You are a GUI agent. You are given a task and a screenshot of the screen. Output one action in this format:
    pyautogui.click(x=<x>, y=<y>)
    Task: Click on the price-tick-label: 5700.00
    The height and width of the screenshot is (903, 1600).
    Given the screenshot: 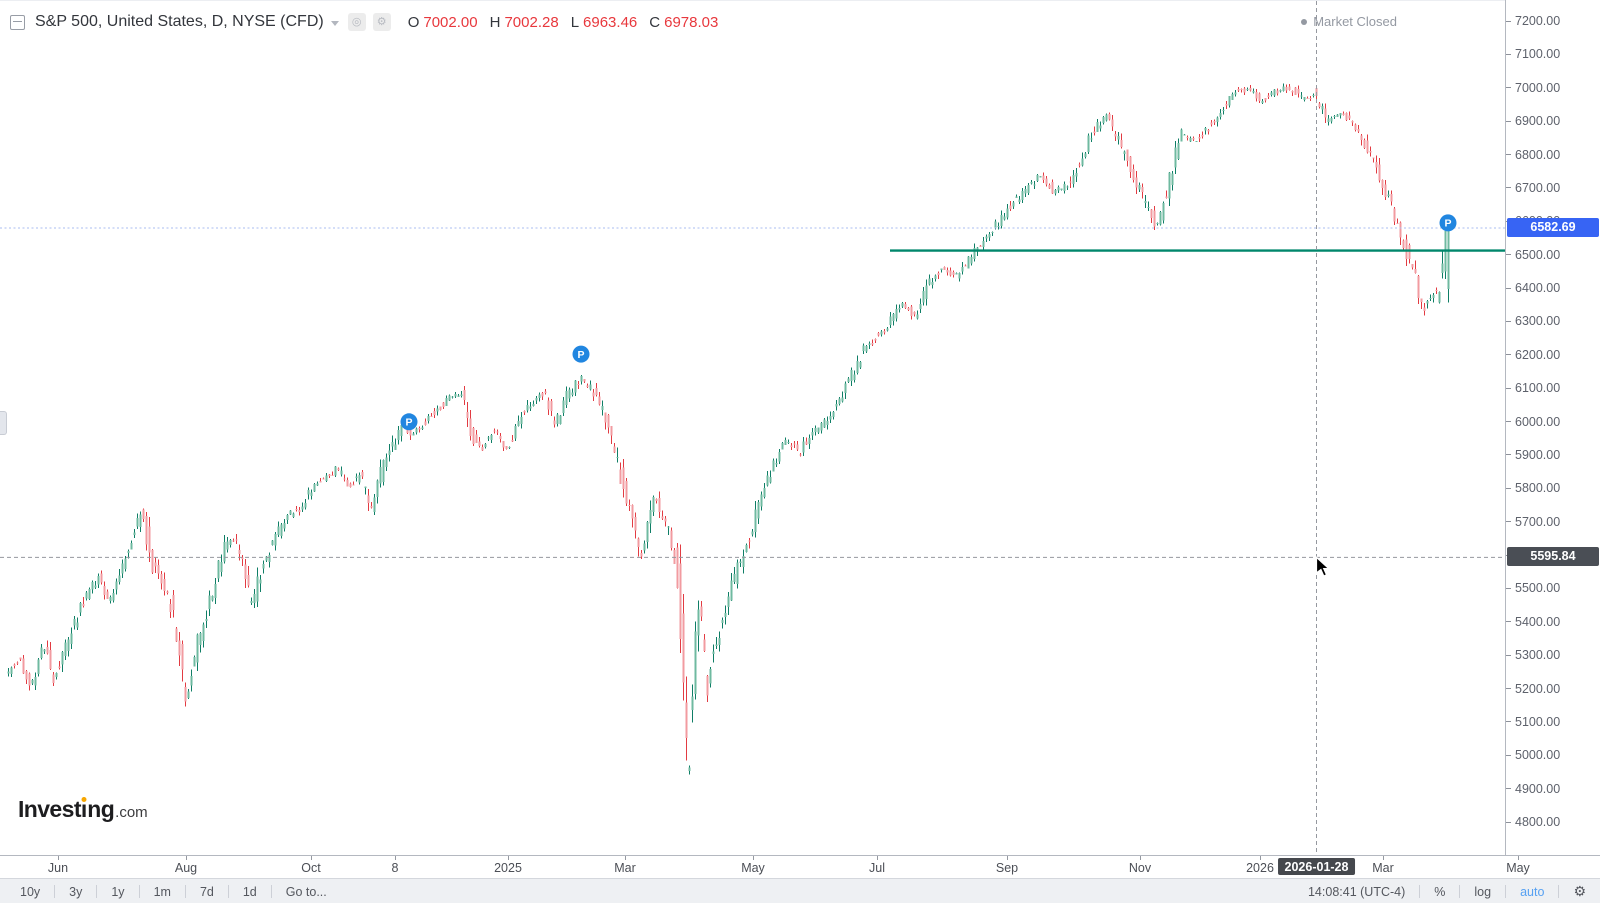 What is the action you would take?
    pyautogui.click(x=1538, y=521)
    